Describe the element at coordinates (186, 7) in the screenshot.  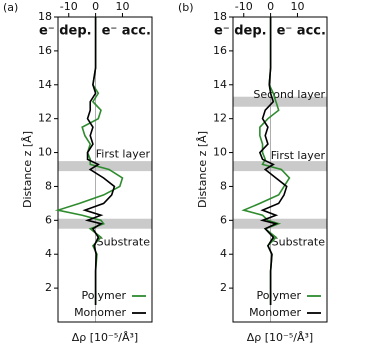
I see `panel-label: (b)` at that location.